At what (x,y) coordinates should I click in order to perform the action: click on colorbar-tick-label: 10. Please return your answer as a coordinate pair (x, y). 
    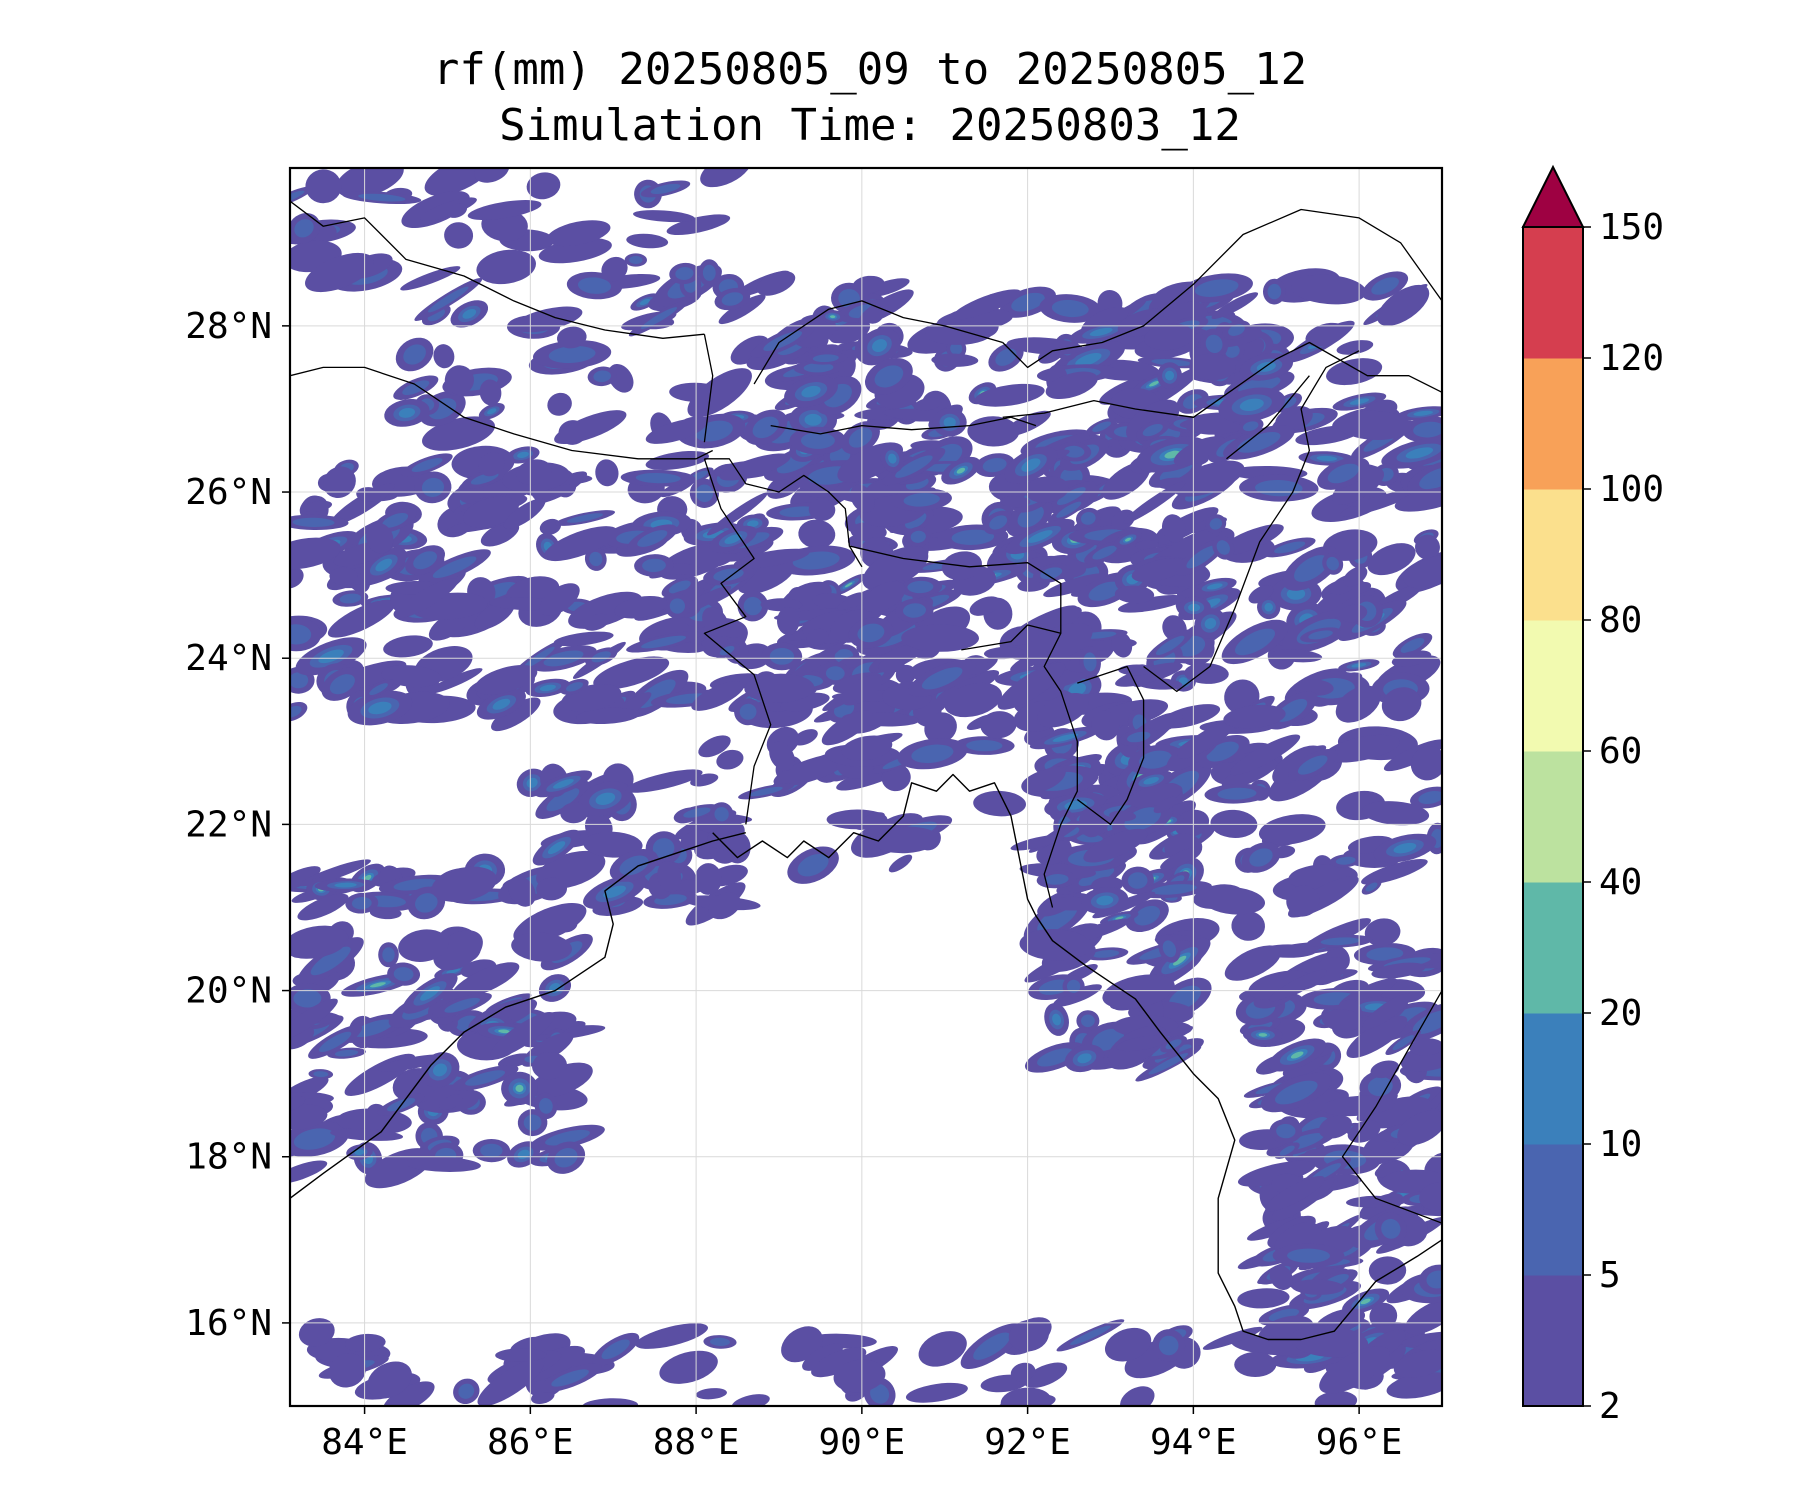
    Looking at the image, I should click on (1620, 1144).